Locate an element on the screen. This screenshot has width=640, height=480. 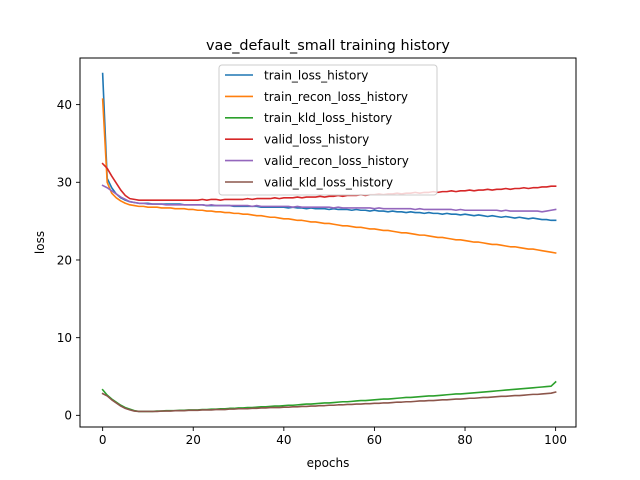
x-tick-label: 40 is located at coordinates (283, 440).